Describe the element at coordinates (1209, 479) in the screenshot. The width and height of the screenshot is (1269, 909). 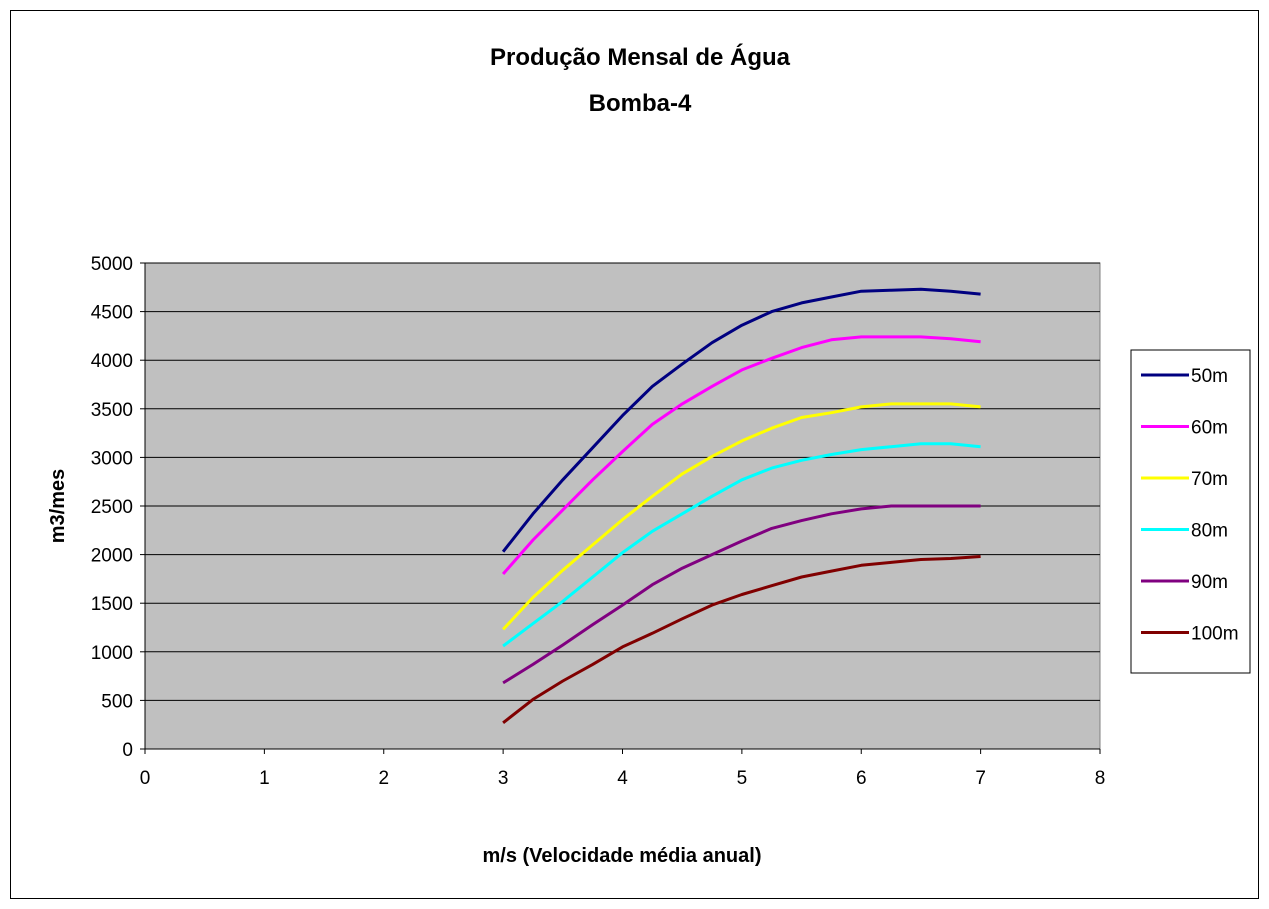
I see `legend-label-70m: 70m` at that location.